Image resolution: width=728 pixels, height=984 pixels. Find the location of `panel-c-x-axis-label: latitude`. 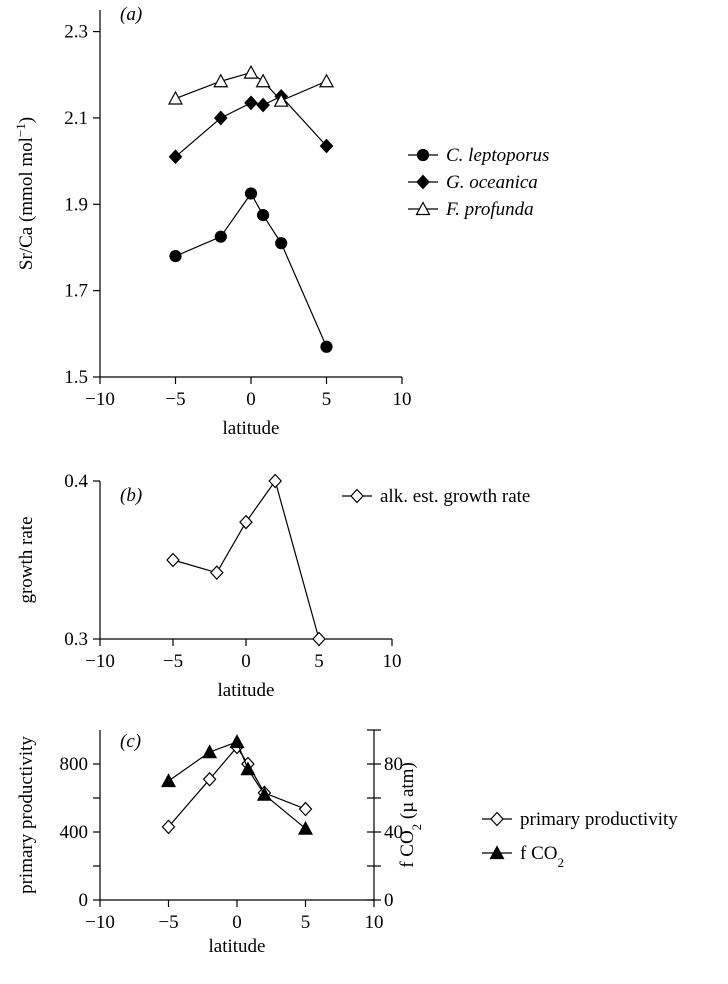

panel-c-x-axis-label: latitude is located at coordinates (237, 946).